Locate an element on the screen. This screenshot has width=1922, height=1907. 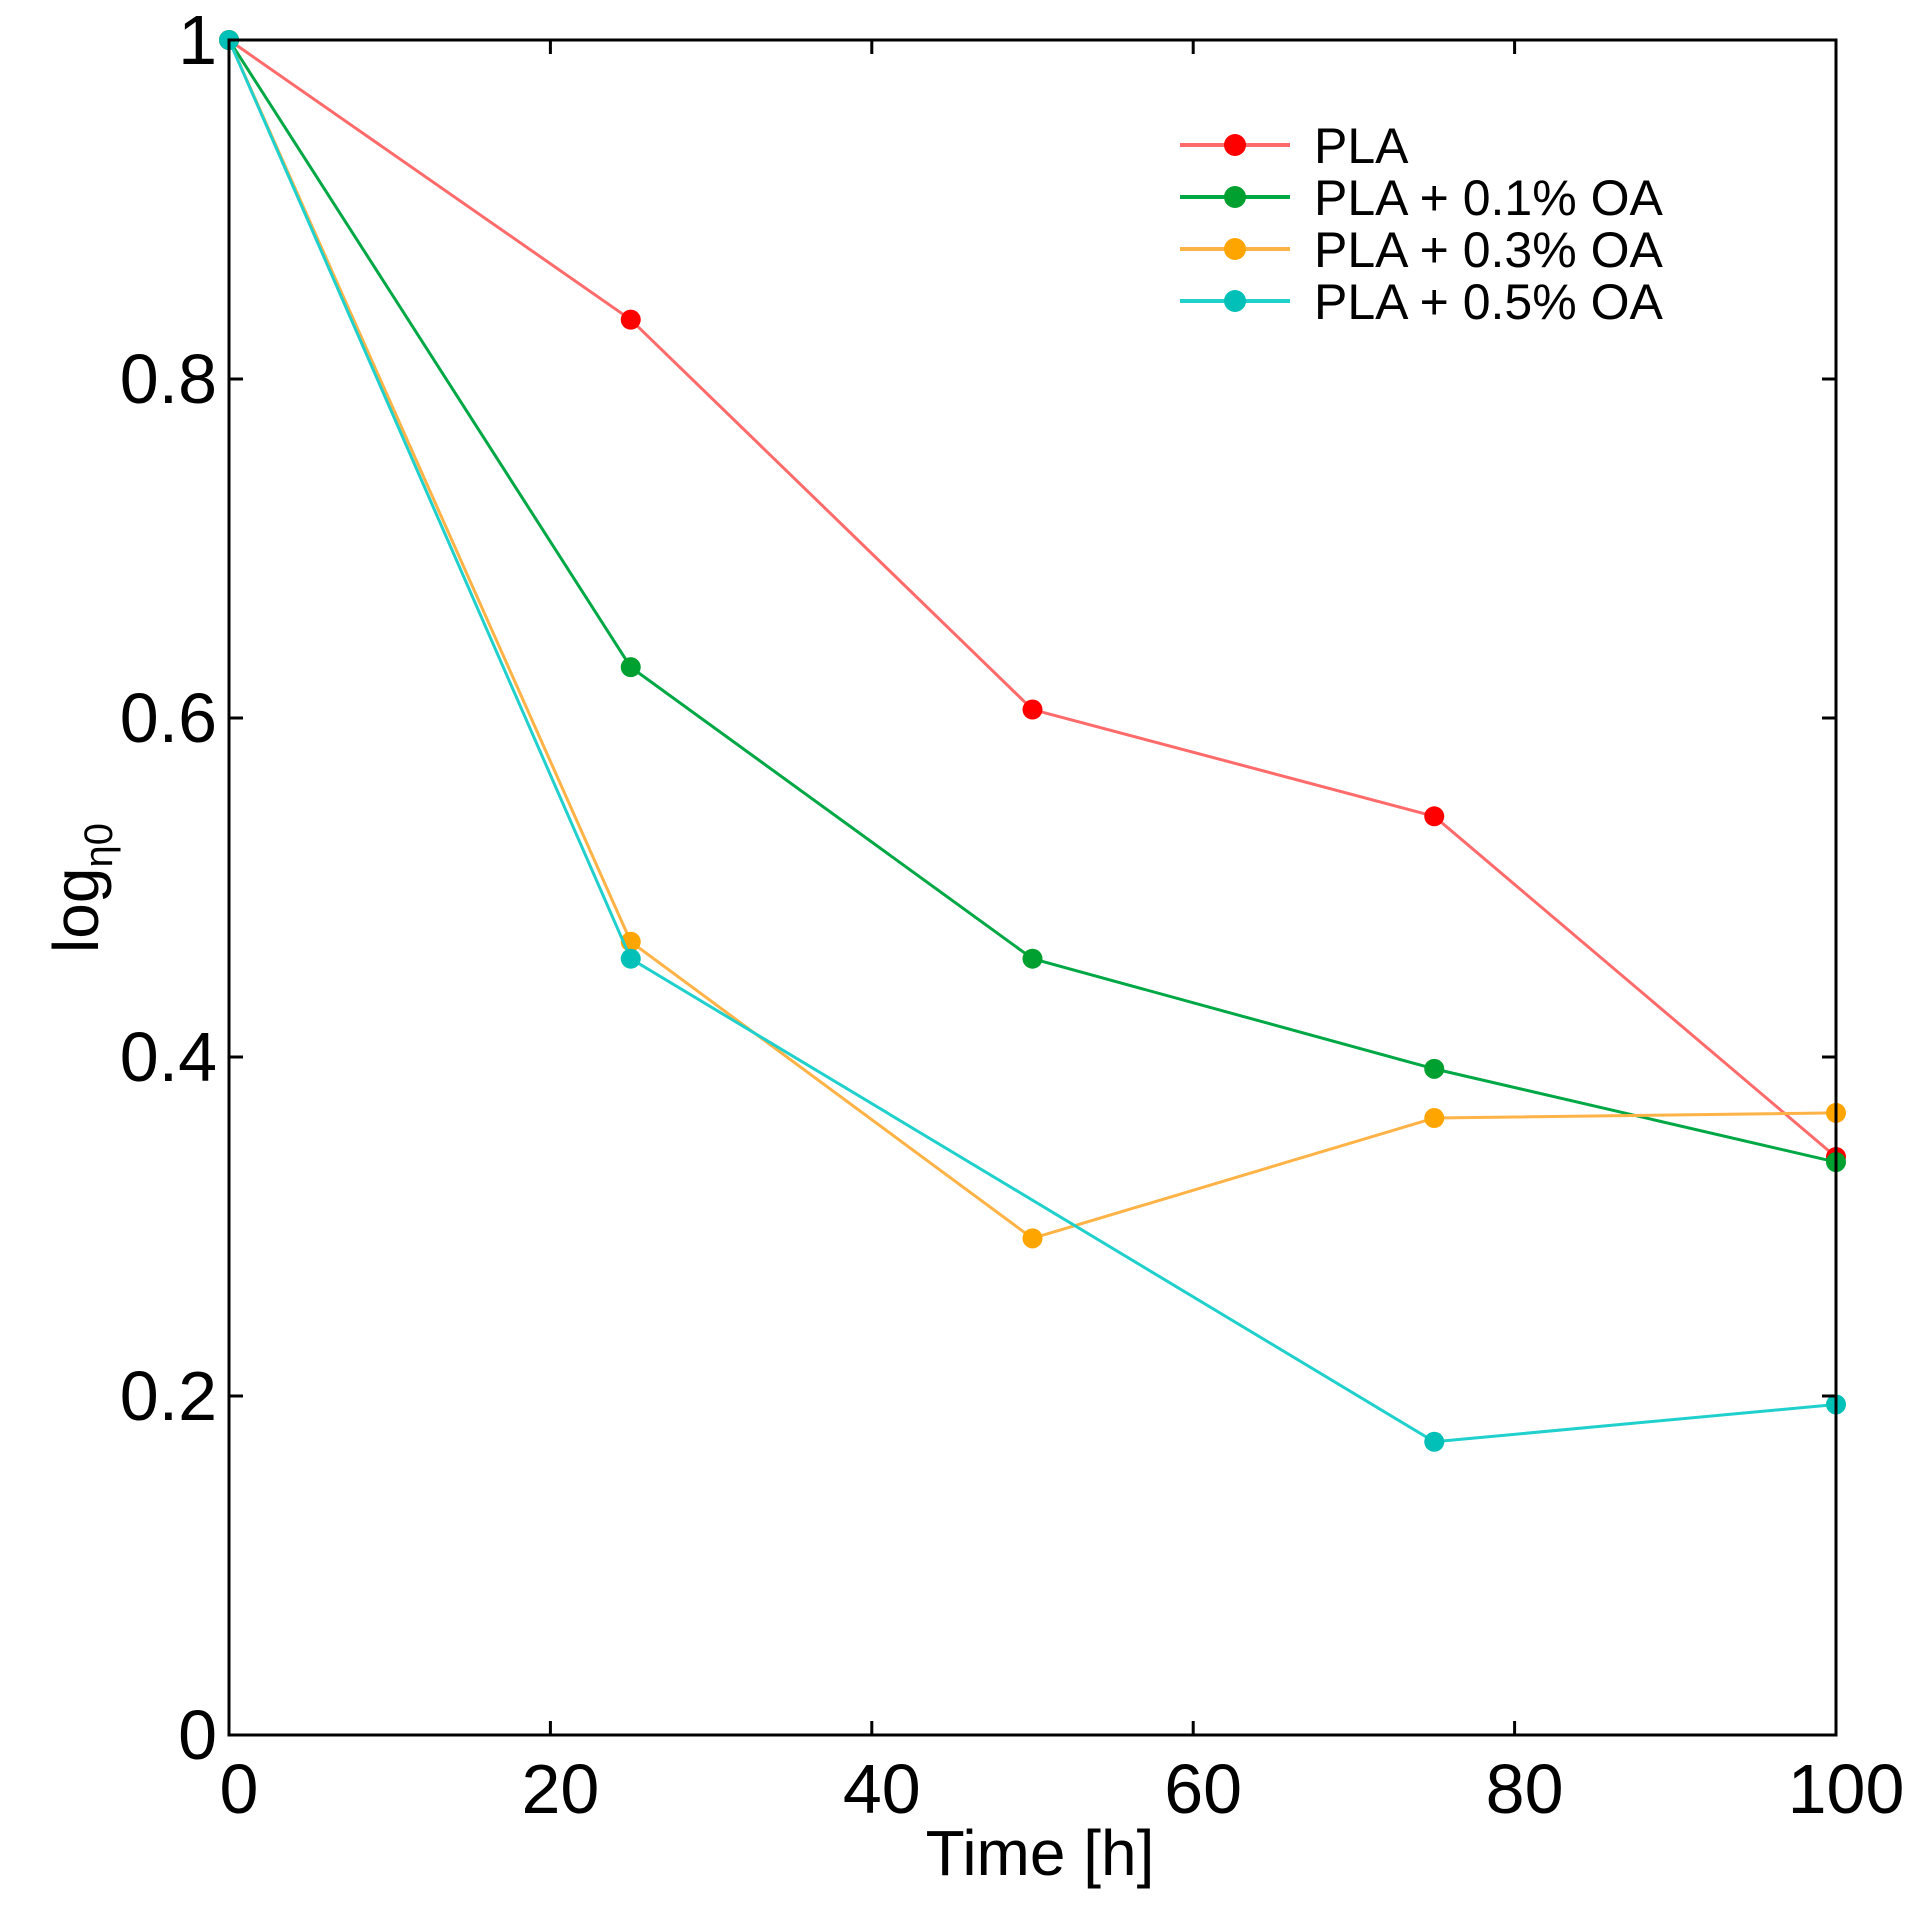
x-tick-label: 40 is located at coordinates (882, 1789).